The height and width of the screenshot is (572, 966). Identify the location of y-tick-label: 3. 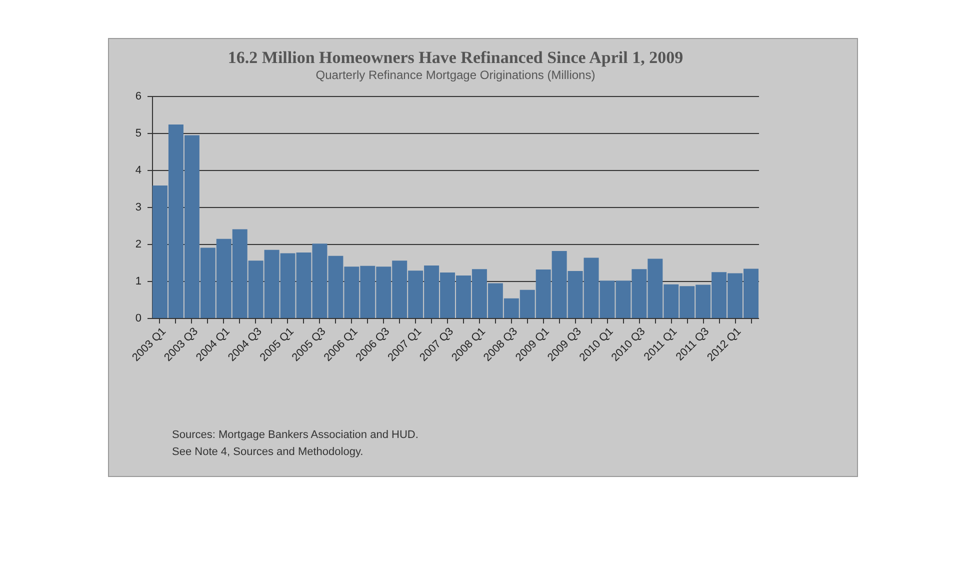
(138, 208).